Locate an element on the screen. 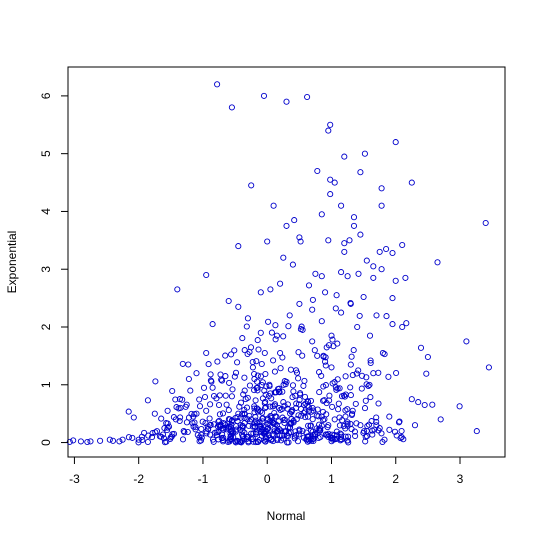 The width and height of the screenshot is (540, 539). x-tick-label: 0 is located at coordinates (267, 479).